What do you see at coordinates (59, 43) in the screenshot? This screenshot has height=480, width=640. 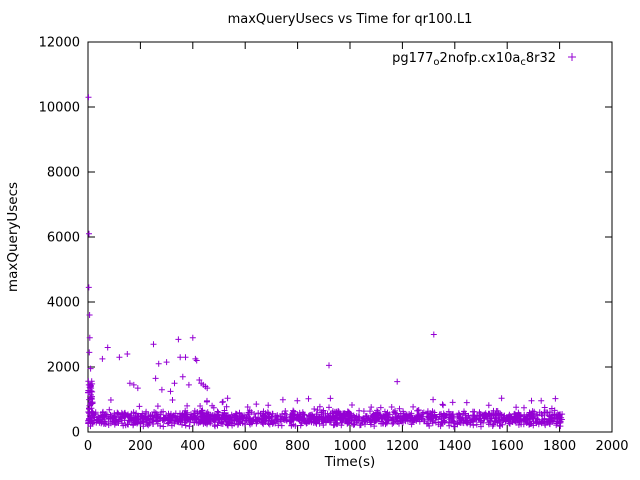 I see `y-tick-label: 12000` at bounding box center [59, 43].